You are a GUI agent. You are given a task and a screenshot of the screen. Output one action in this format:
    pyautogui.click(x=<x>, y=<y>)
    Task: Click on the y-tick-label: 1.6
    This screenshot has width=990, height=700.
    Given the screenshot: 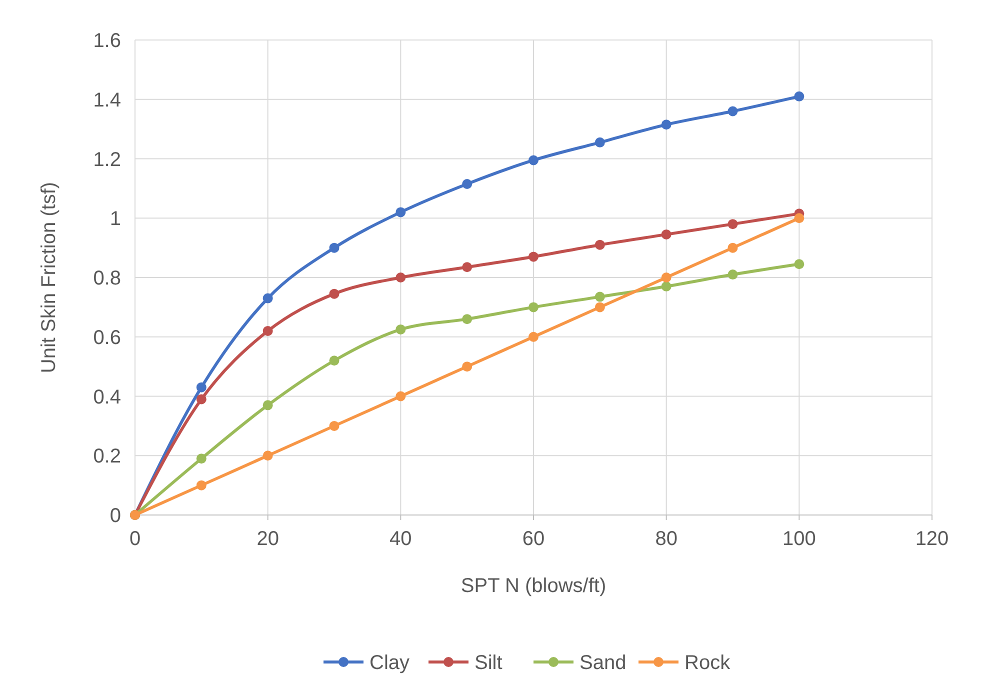 What is the action you would take?
    pyautogui.click(x=107, y=41)
    